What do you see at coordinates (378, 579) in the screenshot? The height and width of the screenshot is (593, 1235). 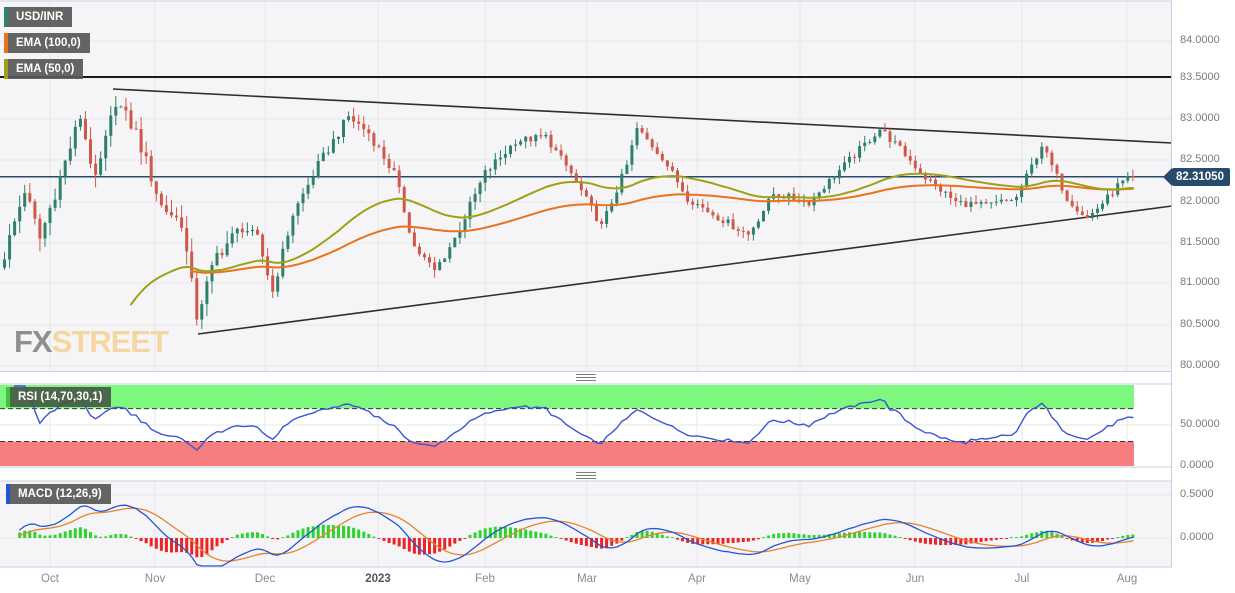 I see `time-axis-tick: 2023` at bounding box center [378, 579].